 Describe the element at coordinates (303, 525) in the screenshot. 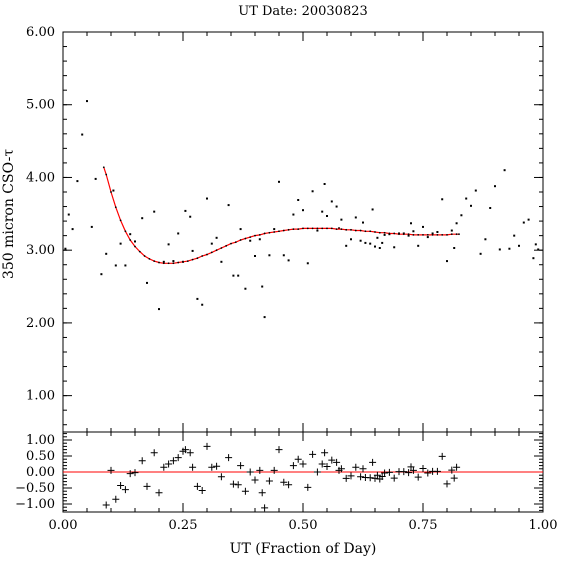

I see `x-tick-label: 0.50` at that location.